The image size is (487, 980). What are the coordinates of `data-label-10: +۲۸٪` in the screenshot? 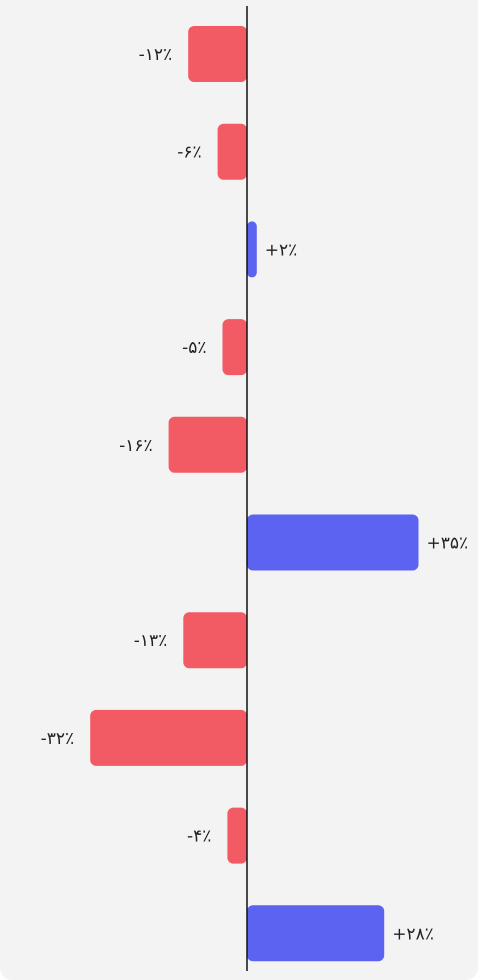 It's located at (413, 934).